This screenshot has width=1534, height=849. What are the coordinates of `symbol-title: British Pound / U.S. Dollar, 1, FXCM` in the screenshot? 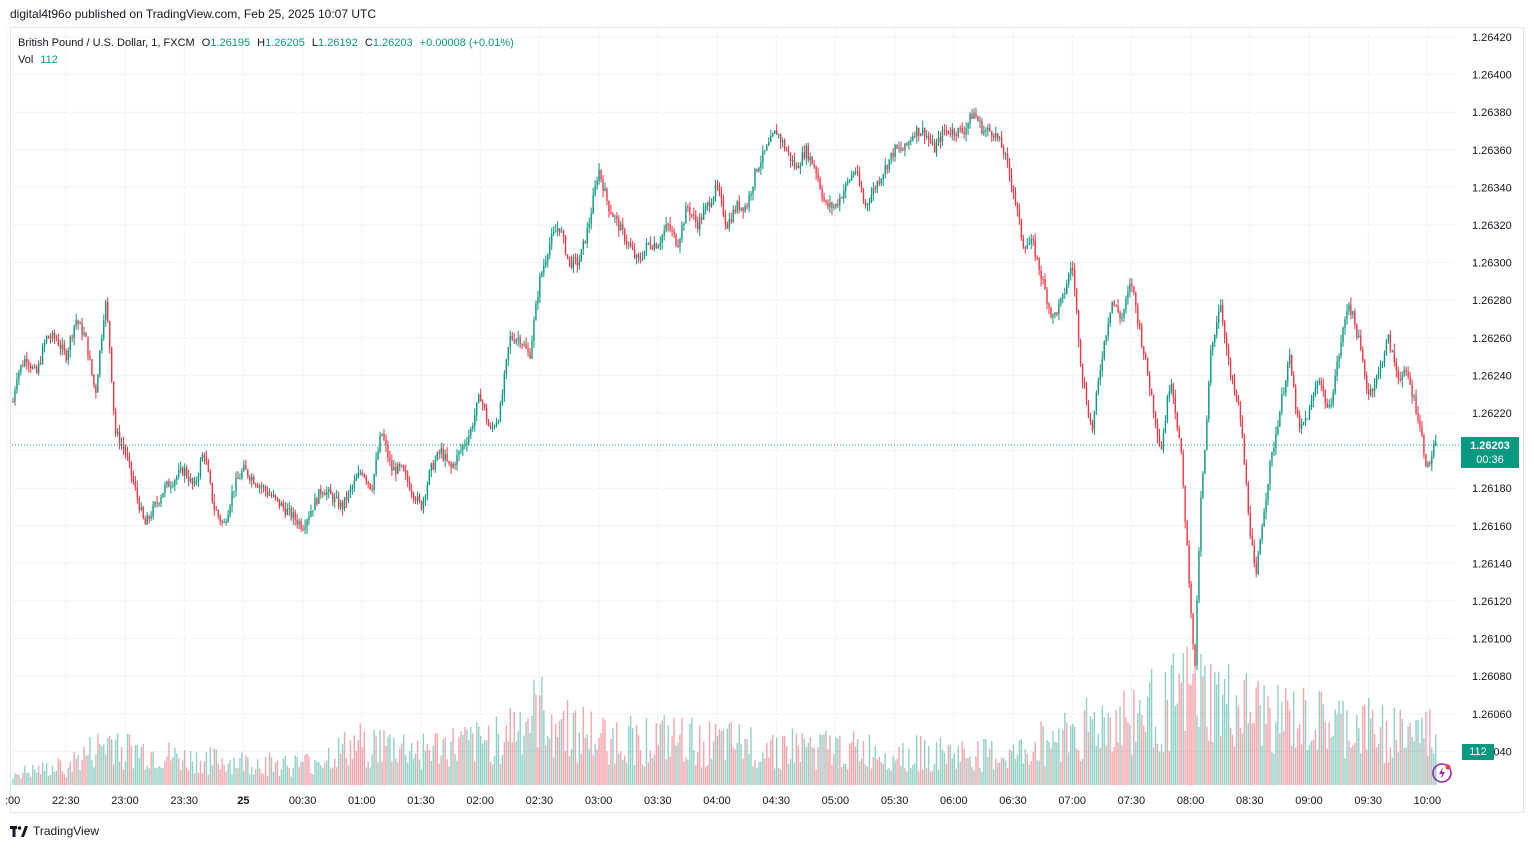 It's located at (106, 43).